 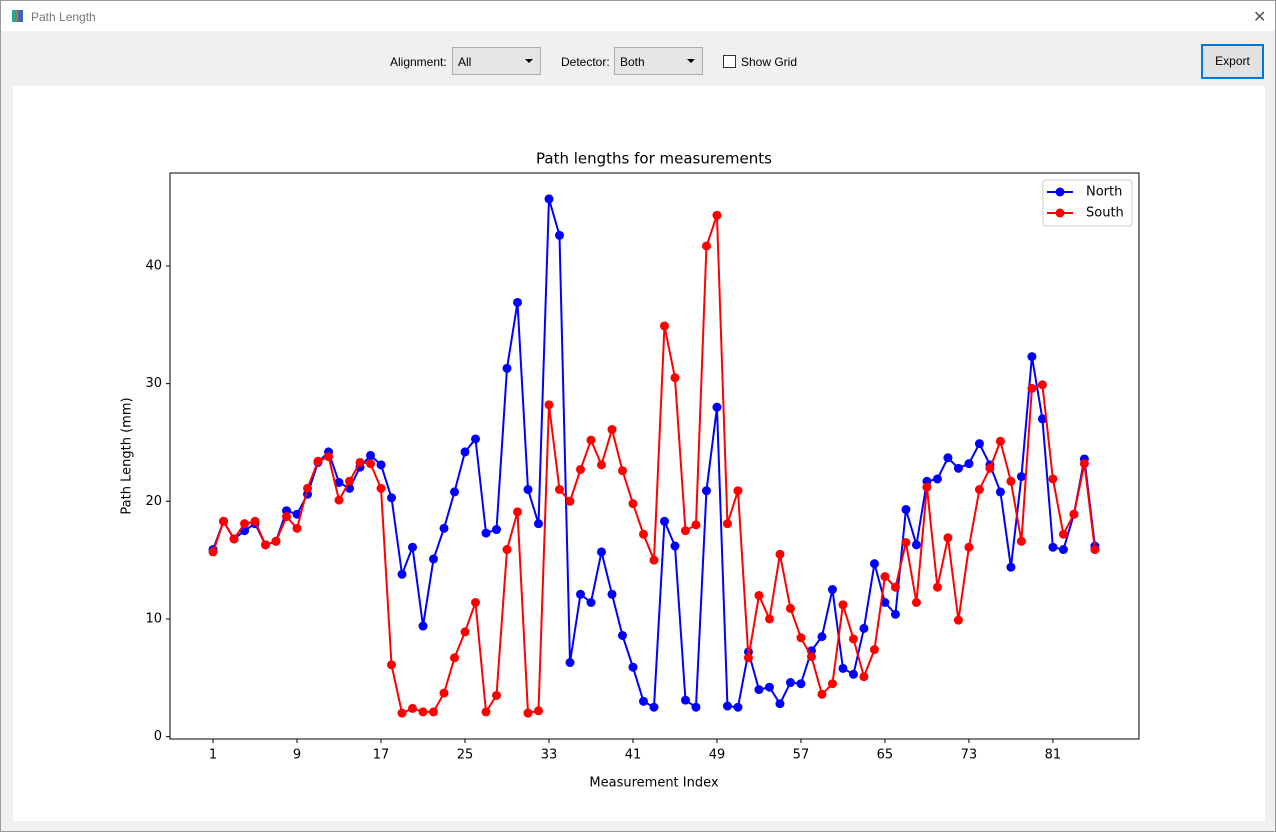 What do you see at coordinates (653, 783) in the screenshot?
I see `x-axis-label: Measurement Index` at bounding box center [653, 783].